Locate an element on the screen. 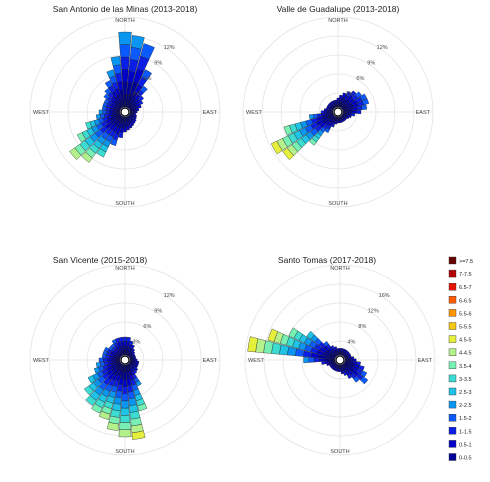 This screenshot has width=490, height=482. sector-160deg is located at coordinates (129, 122).